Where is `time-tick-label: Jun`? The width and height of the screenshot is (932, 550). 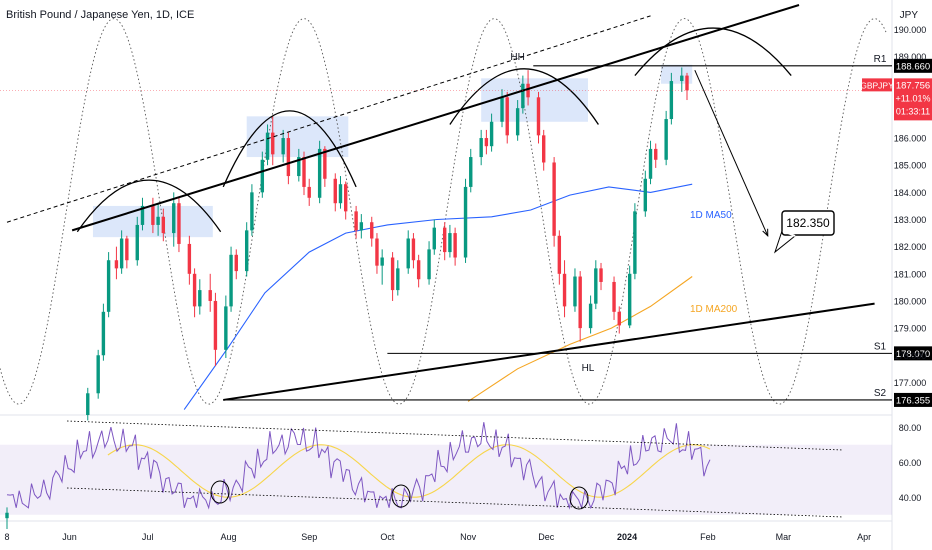 time-tick-label: Jun is located at coordinates (69, 537).